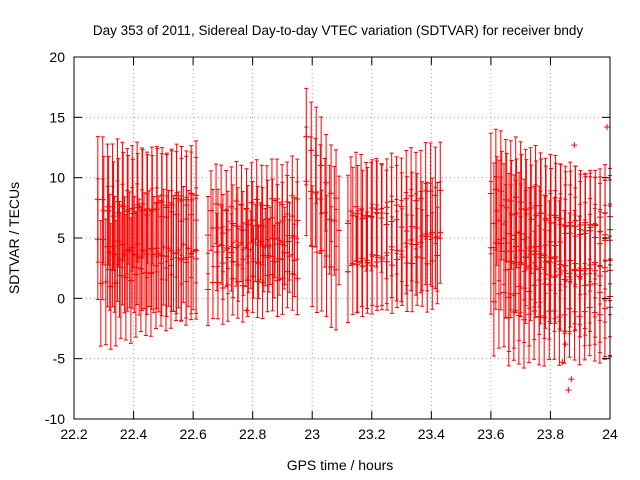 This screenshot has height=480, width=640. I want to click on x-tick-label: 23, so click(312, 434).